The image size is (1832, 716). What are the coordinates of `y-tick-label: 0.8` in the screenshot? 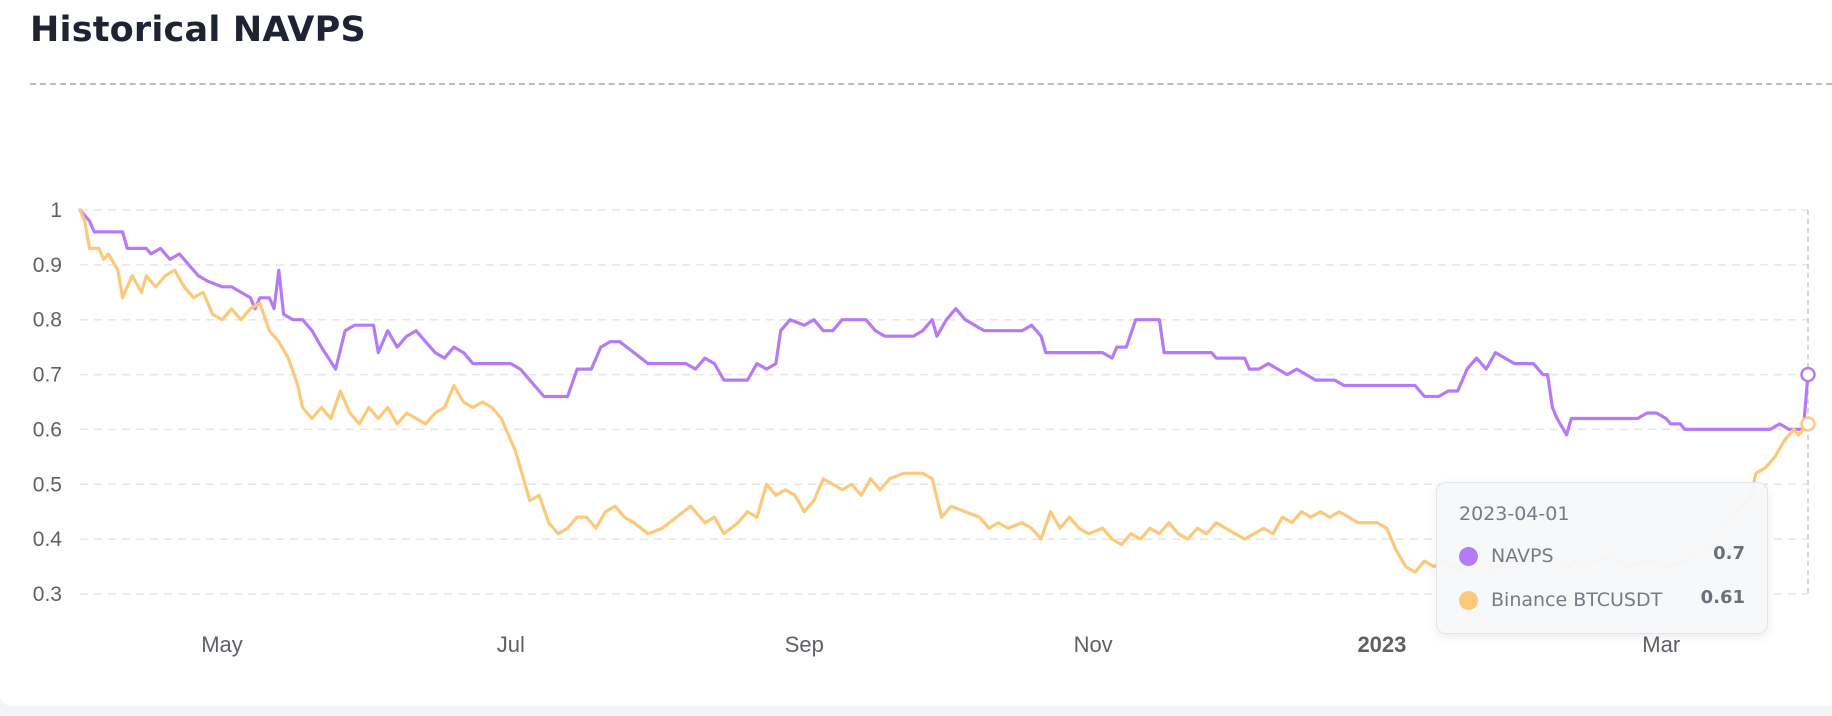 It's located at (47, 320).